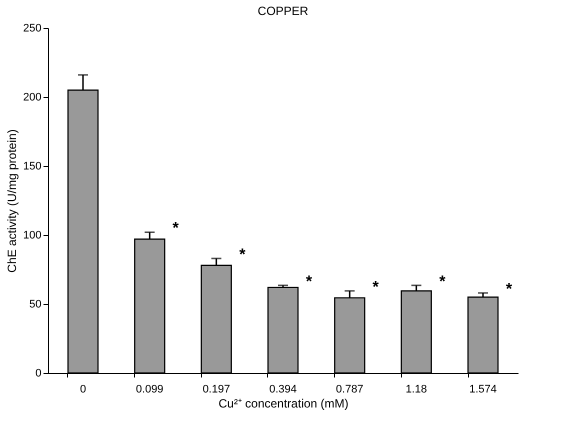 This screenshot has width=574, height=424. What do you see at coordinates (283, 403) in the screenshot?
I see `x-axis-title: Cu²⁺ concentration (mM)` at bounding box center [283, 403].